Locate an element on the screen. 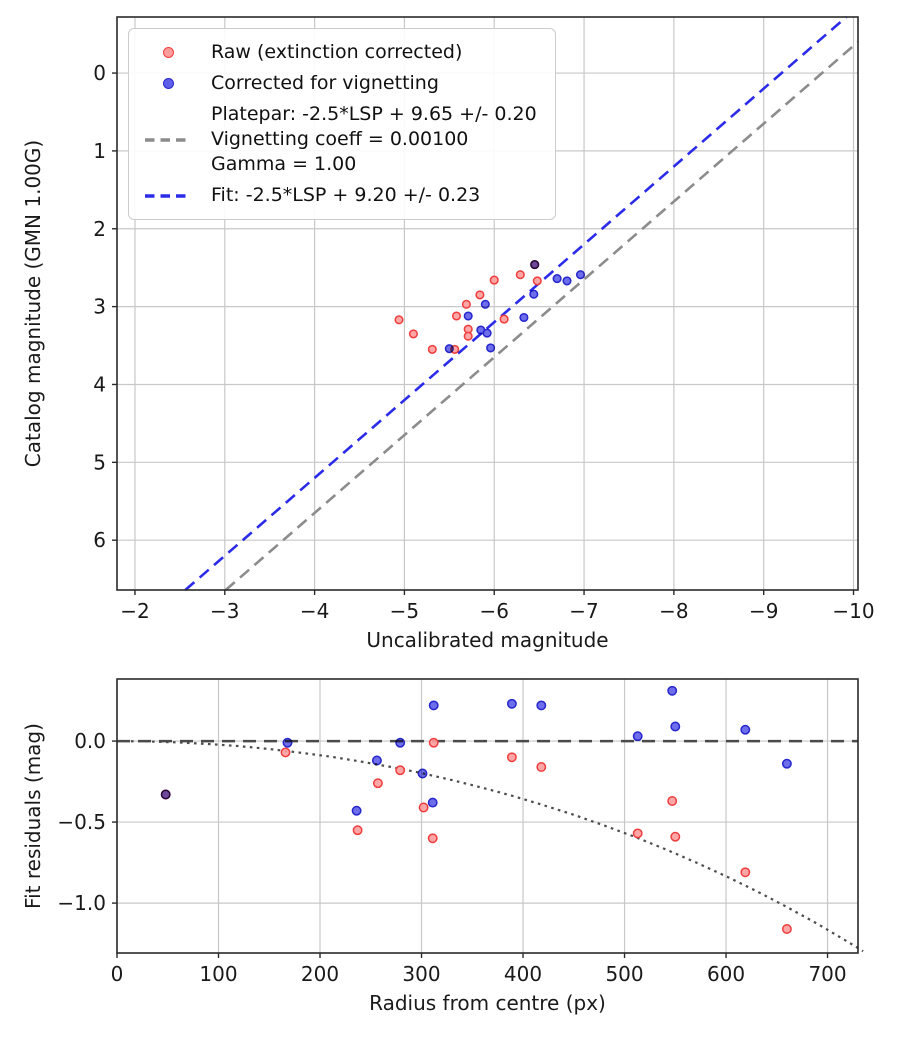 Image resolution: width=900 pixels, height=1050 pixels. legend-entry: Fit: -2.5*LSP + 9.20 +/- 0.23 is located at coordinates (337, 195).